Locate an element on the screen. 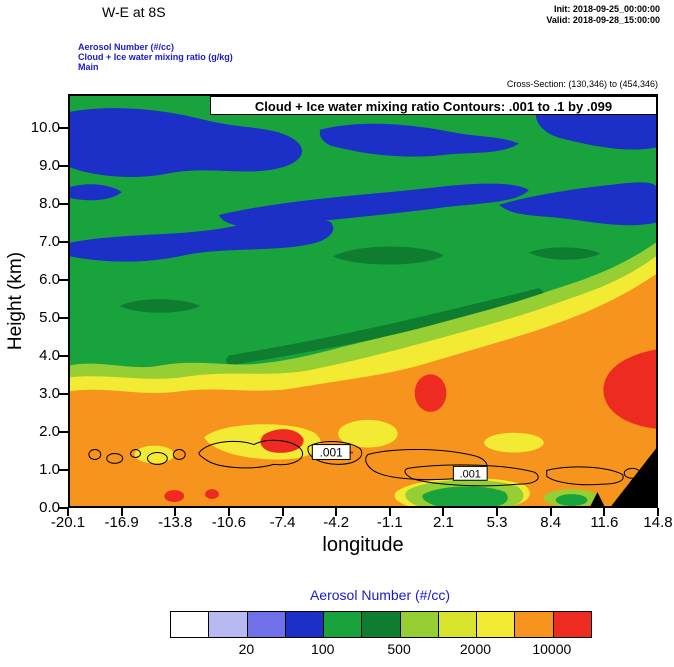 The image size is (674, 667). colorbar-tick-label: 500 is located at coordinates (399, 649).